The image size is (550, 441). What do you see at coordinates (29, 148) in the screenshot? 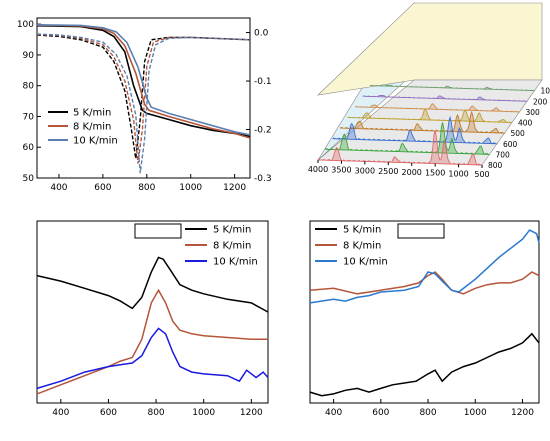
I see `y-tick-label: 60` at bounding box center [29, 148].